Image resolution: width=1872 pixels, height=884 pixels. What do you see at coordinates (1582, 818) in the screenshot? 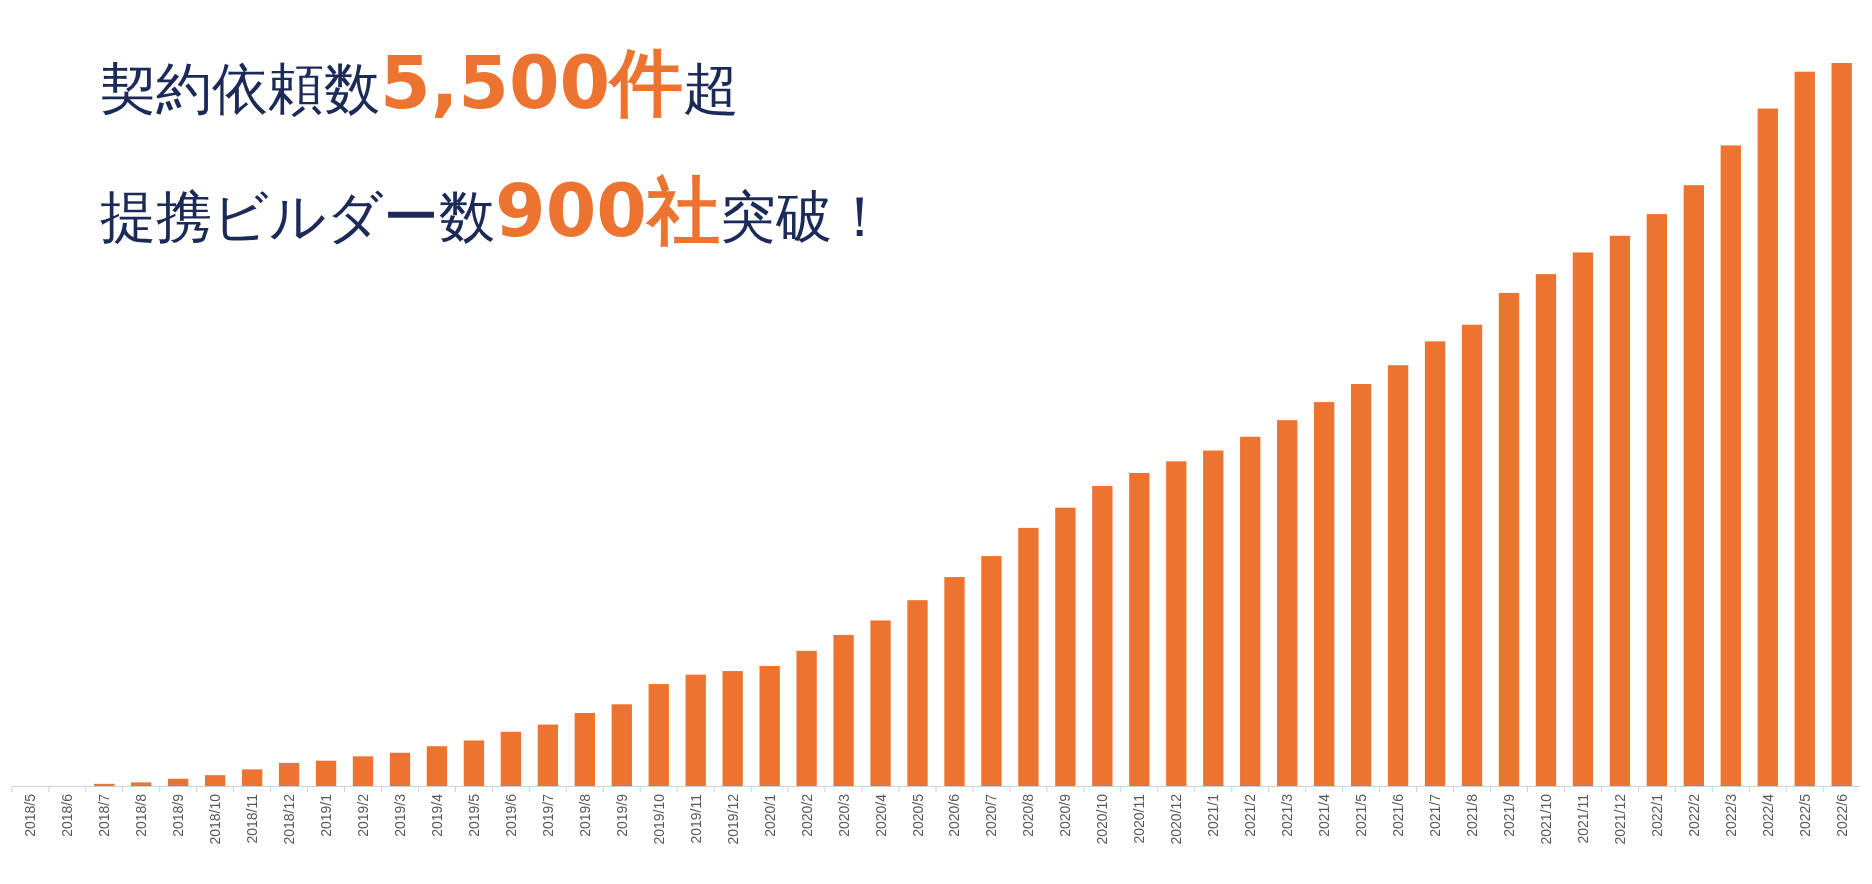
I see `x-tick-label: 2021/11` at bounding box center [1582, 818].